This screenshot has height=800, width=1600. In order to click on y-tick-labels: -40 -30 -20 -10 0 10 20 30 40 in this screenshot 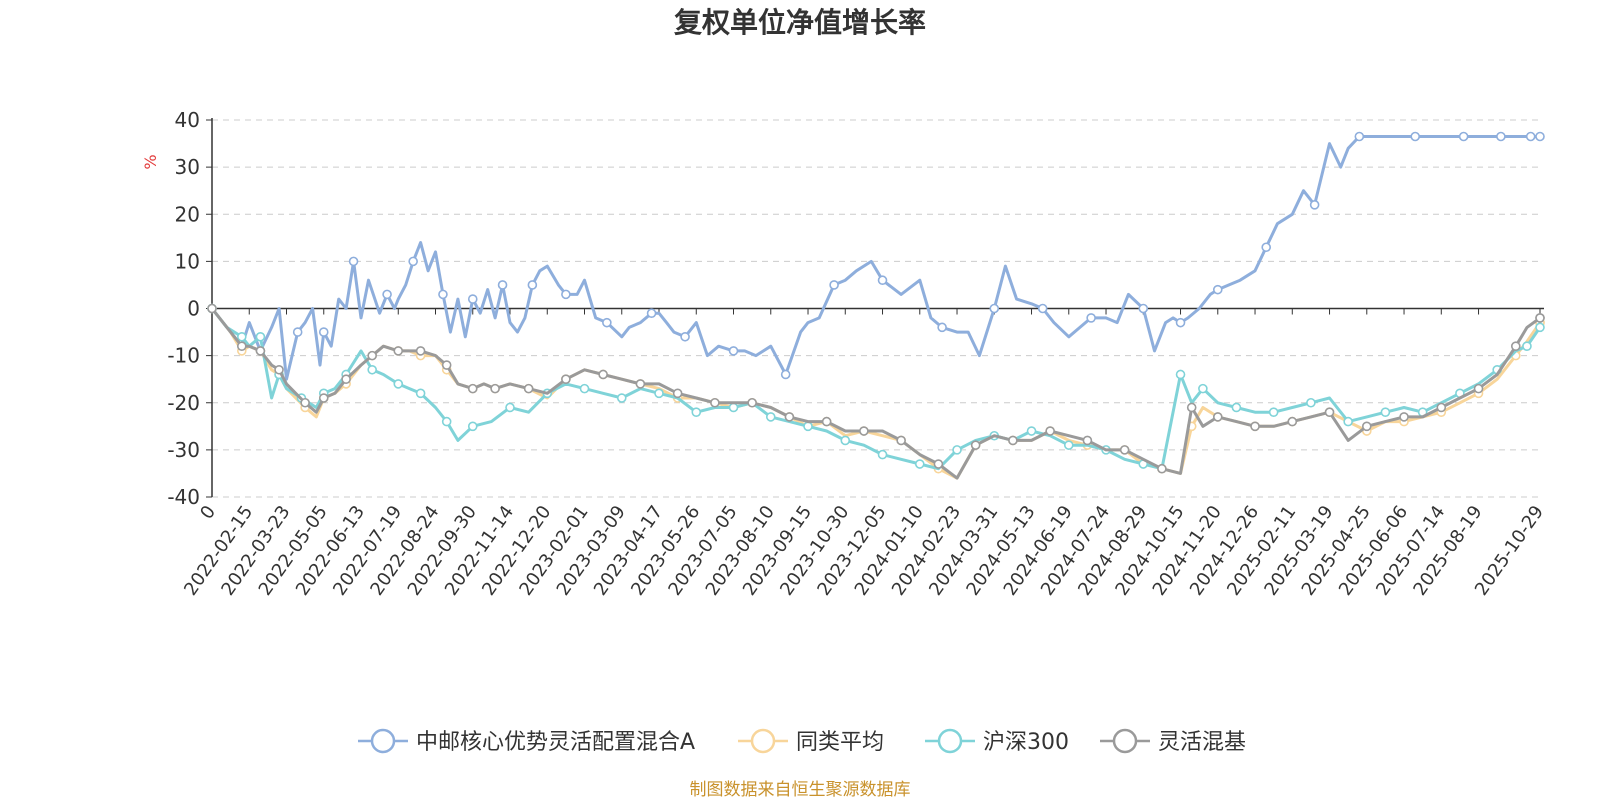, I will do `click(183, 308)`.